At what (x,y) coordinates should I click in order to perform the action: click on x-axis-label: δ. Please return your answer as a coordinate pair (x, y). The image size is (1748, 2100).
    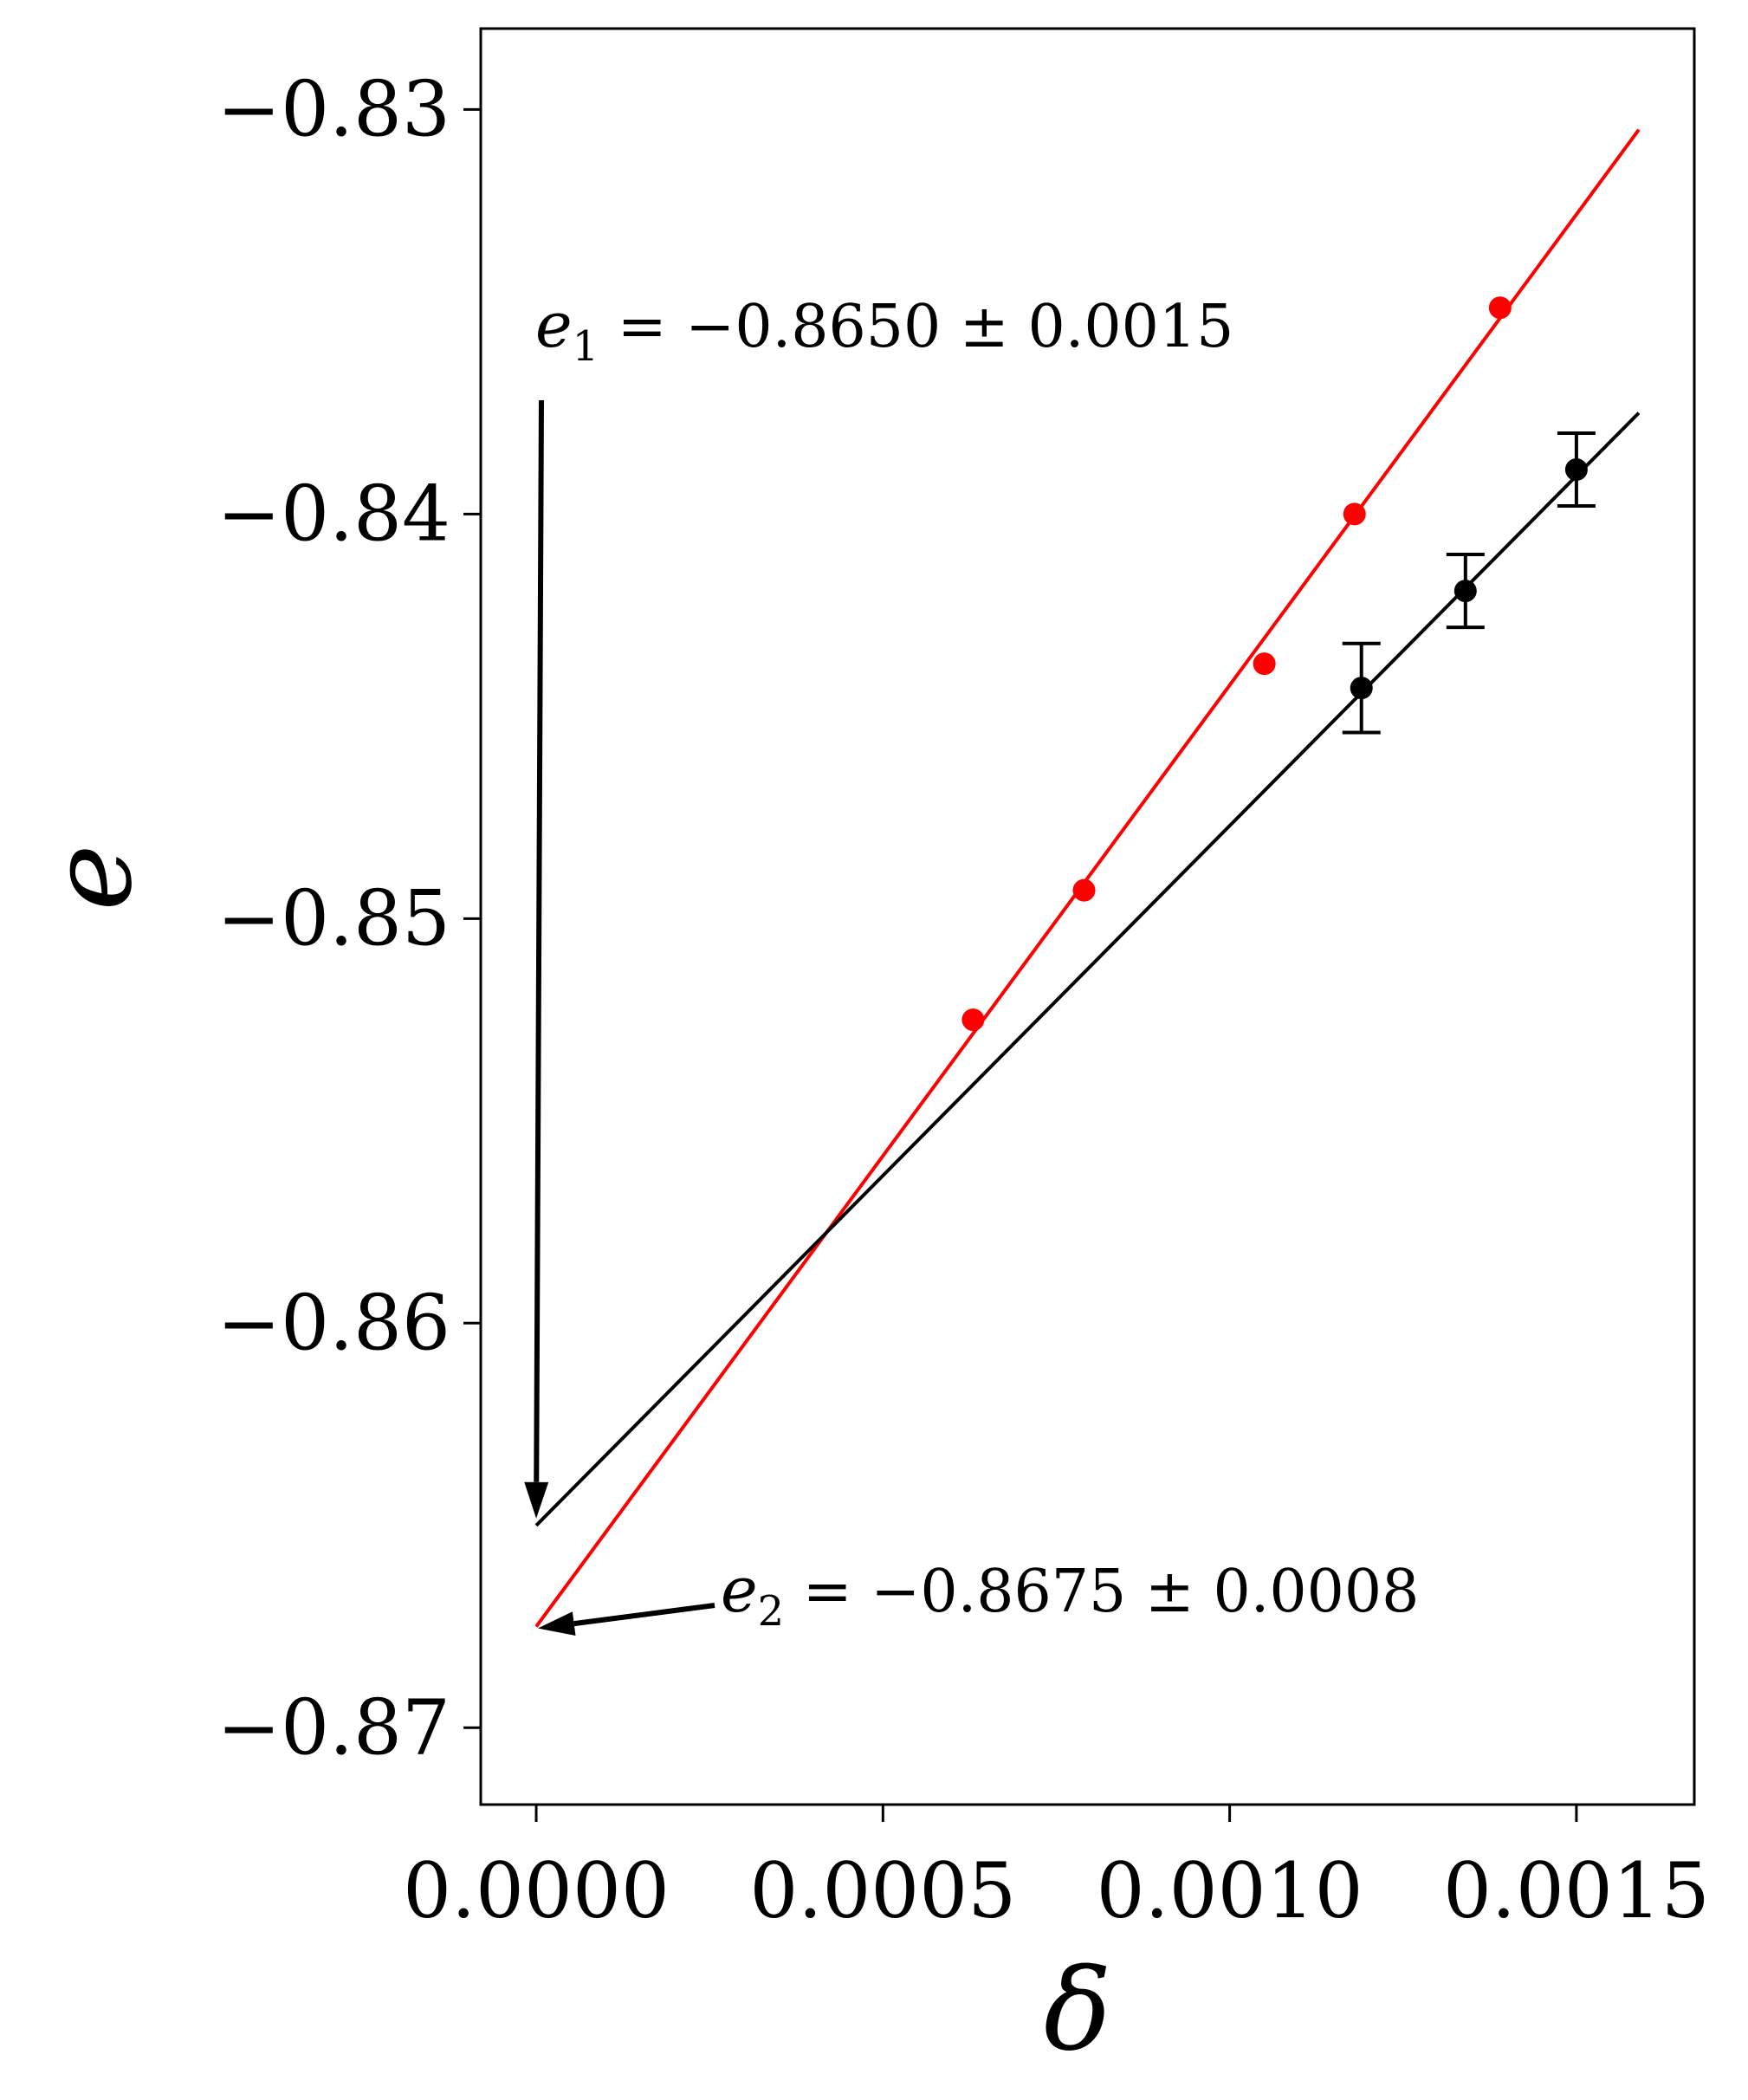
    Looking at the image, I should click on (1077, 2010).